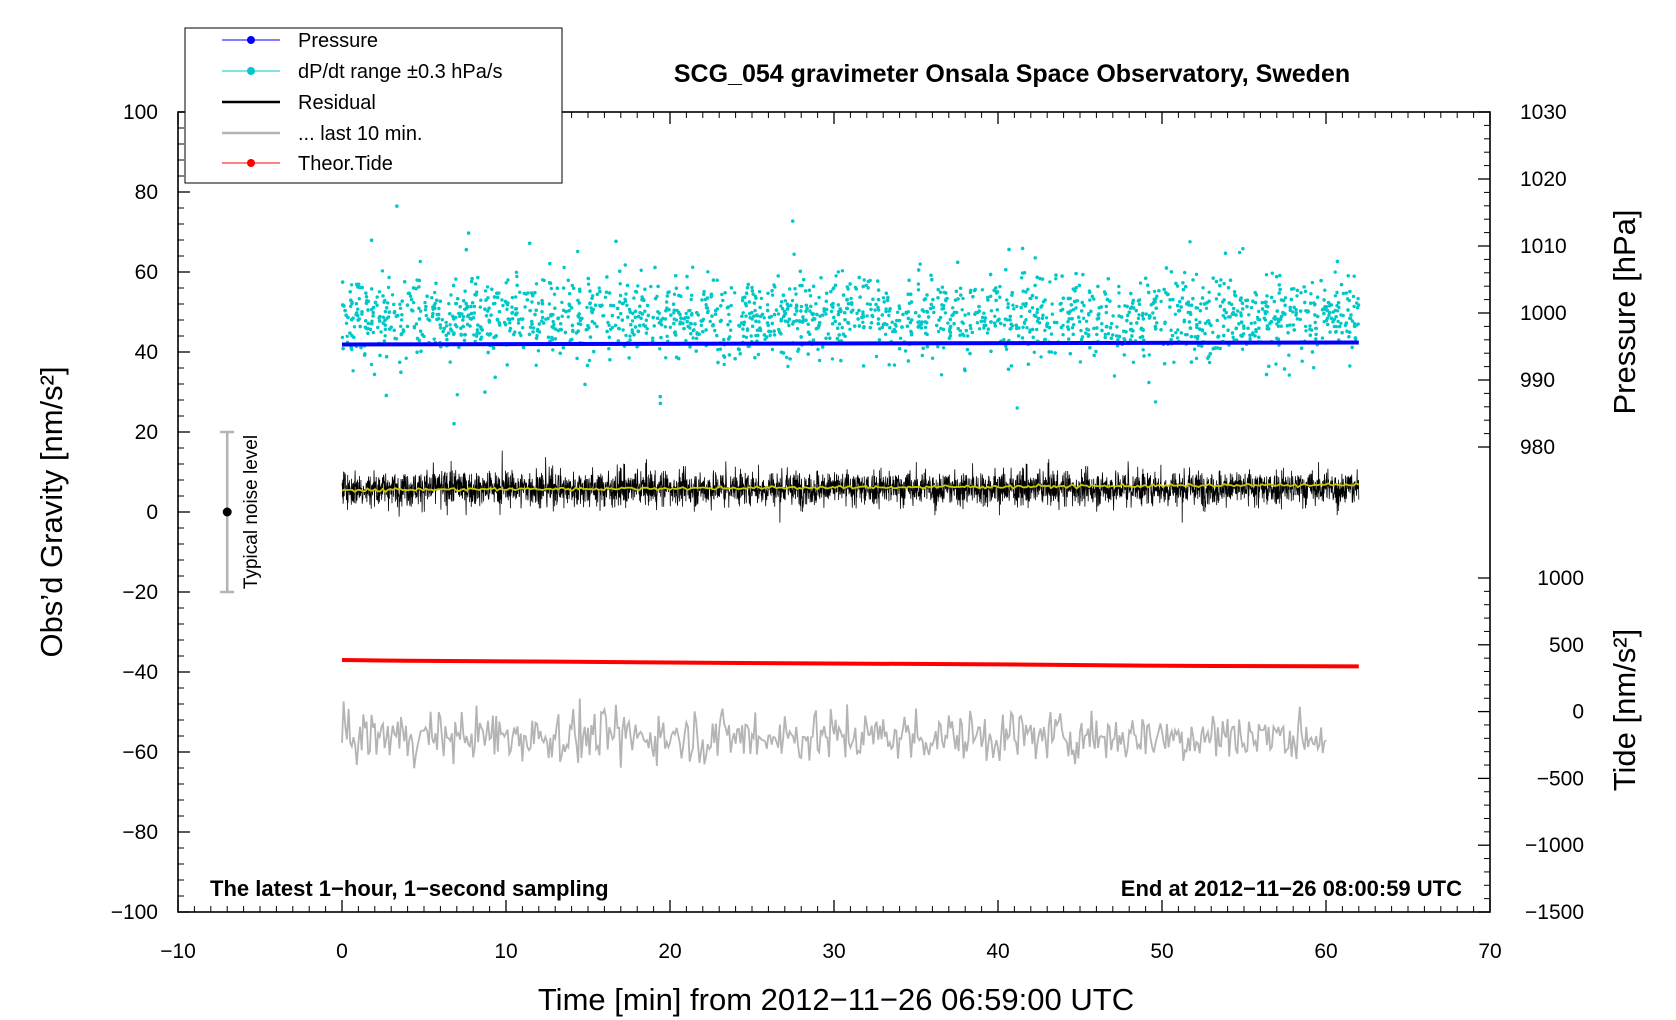  Describe the element at coordinates (1537, 380) in the screenshot. I see `pressure-tick-label: 990` at that location.